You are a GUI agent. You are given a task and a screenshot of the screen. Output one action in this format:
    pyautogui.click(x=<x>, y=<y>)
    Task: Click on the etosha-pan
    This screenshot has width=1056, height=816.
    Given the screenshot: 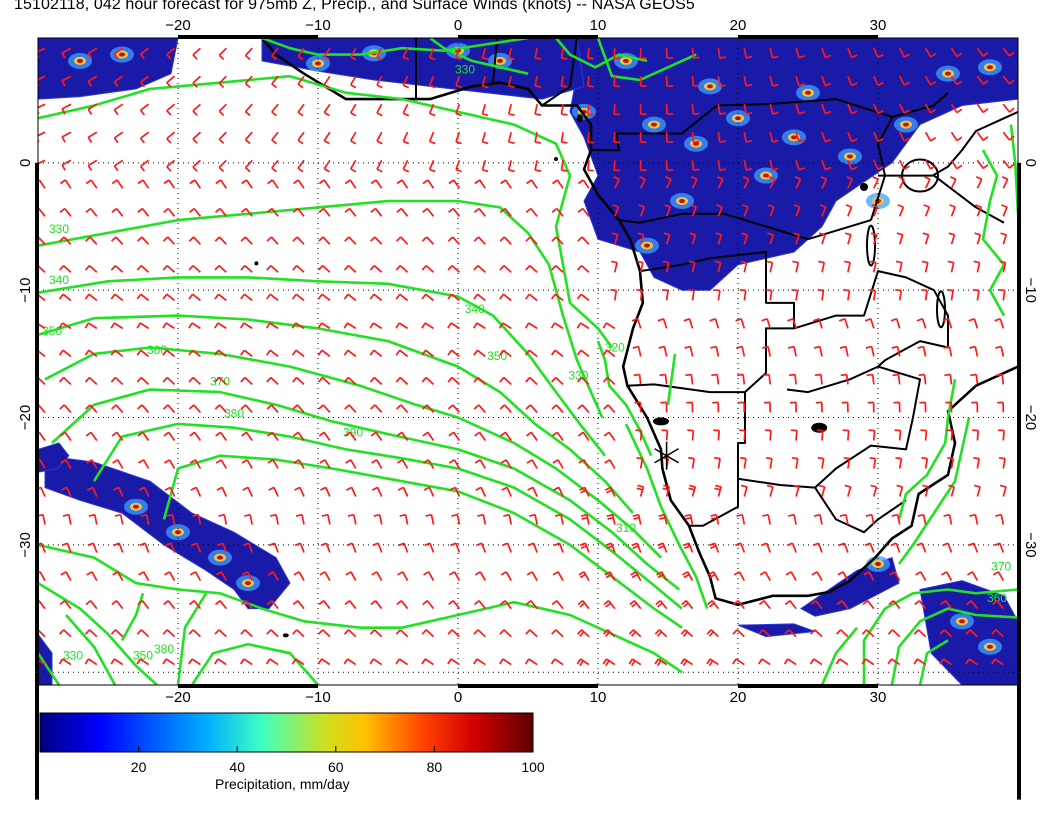 What is the action you would take?
    pyautogui.click(x=661, y=421)
    